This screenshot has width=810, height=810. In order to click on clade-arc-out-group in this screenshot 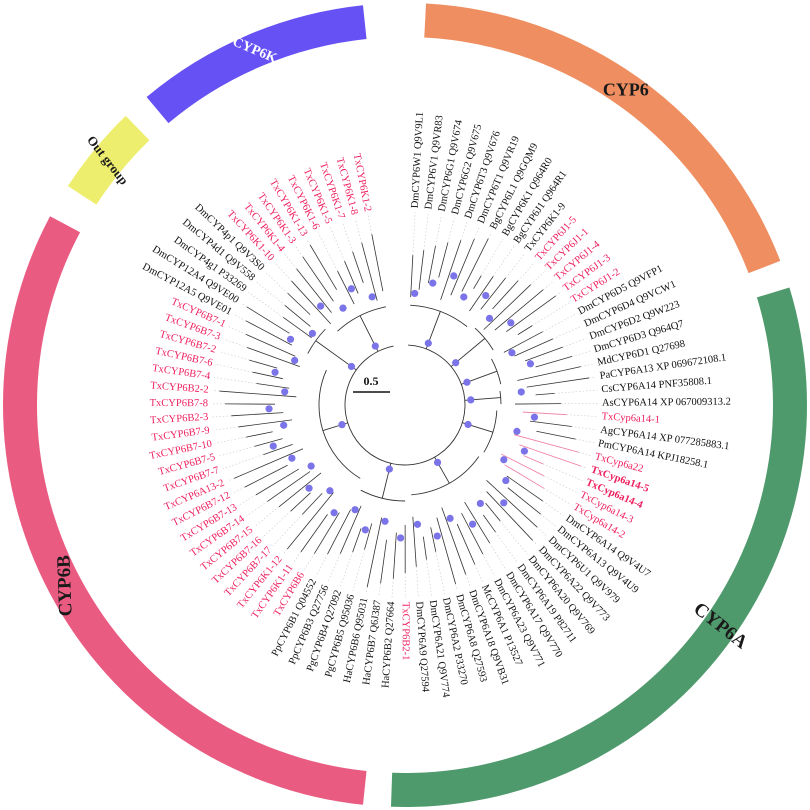, I will do `click(108, 160)`.